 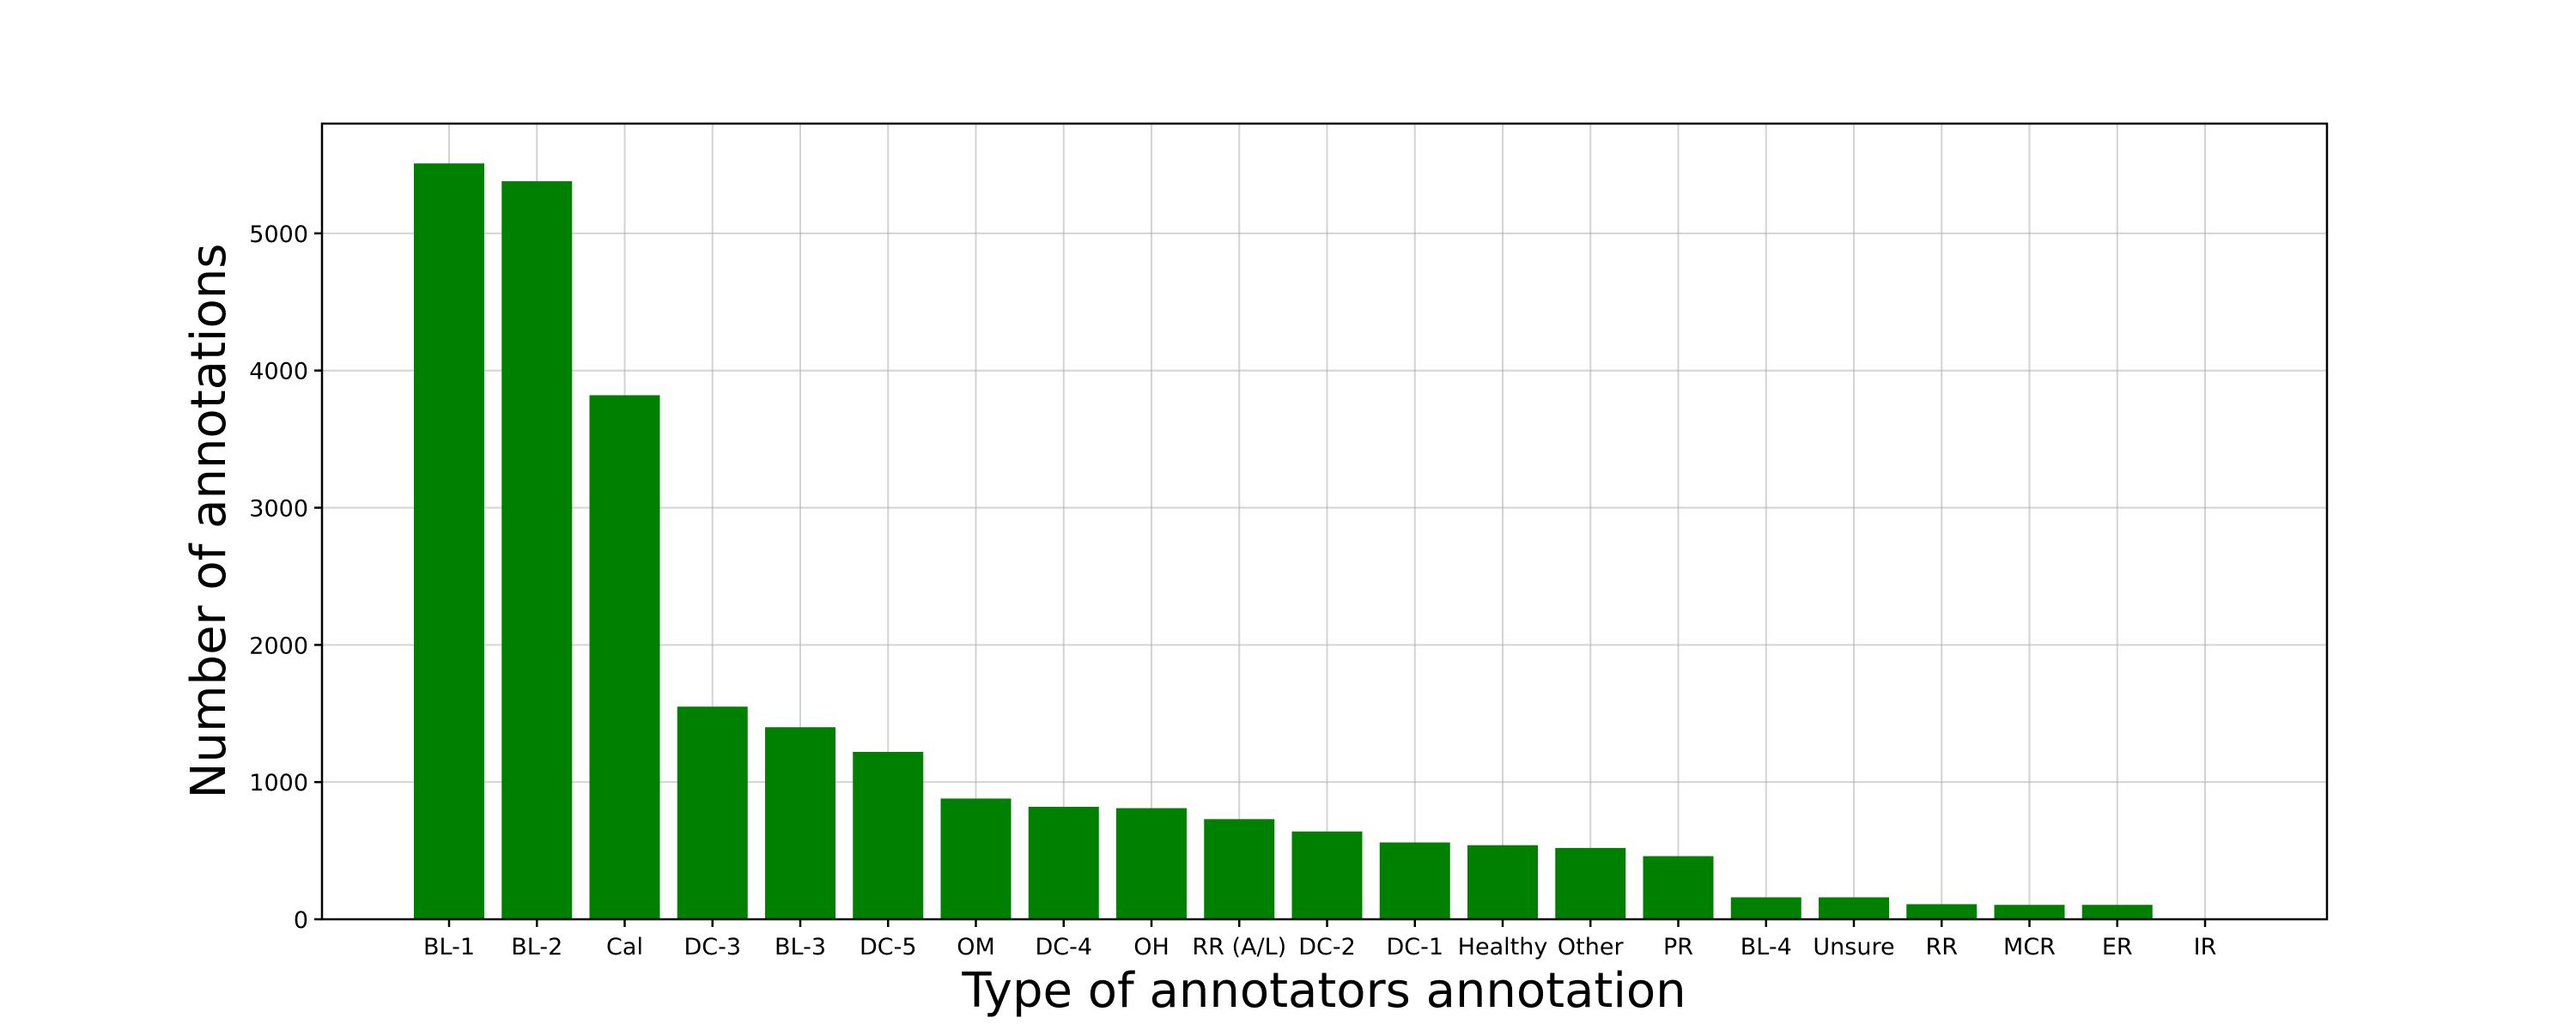 I want to click on y-tick-label: 4000, so click(x=279, y=372).